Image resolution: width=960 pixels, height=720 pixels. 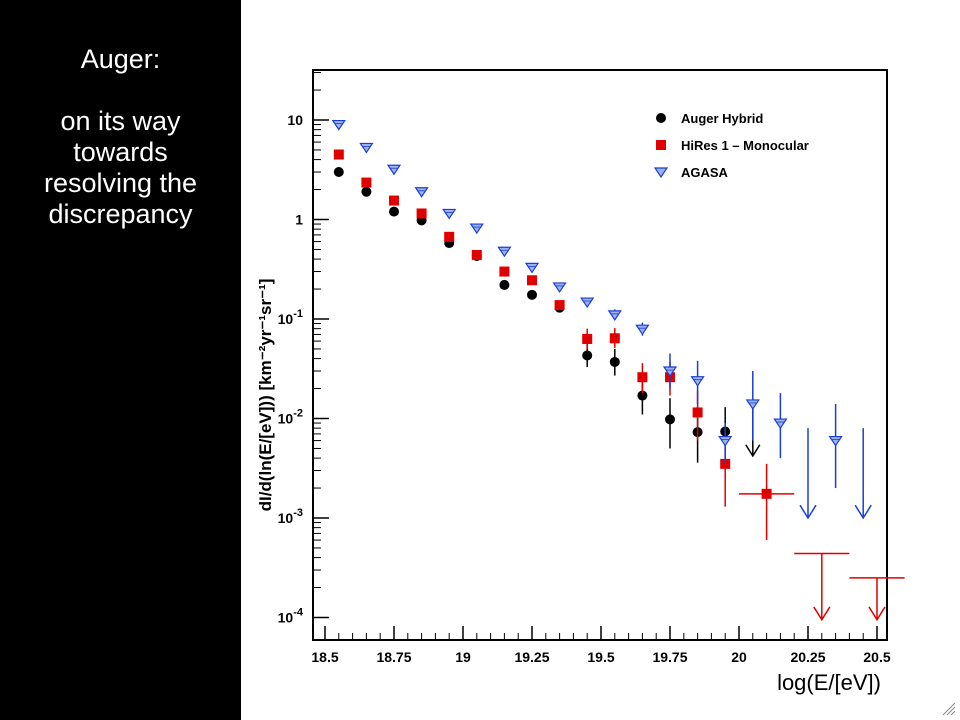 I want to click on y-tick-label: 10⁻², so click(x=290, y=417).